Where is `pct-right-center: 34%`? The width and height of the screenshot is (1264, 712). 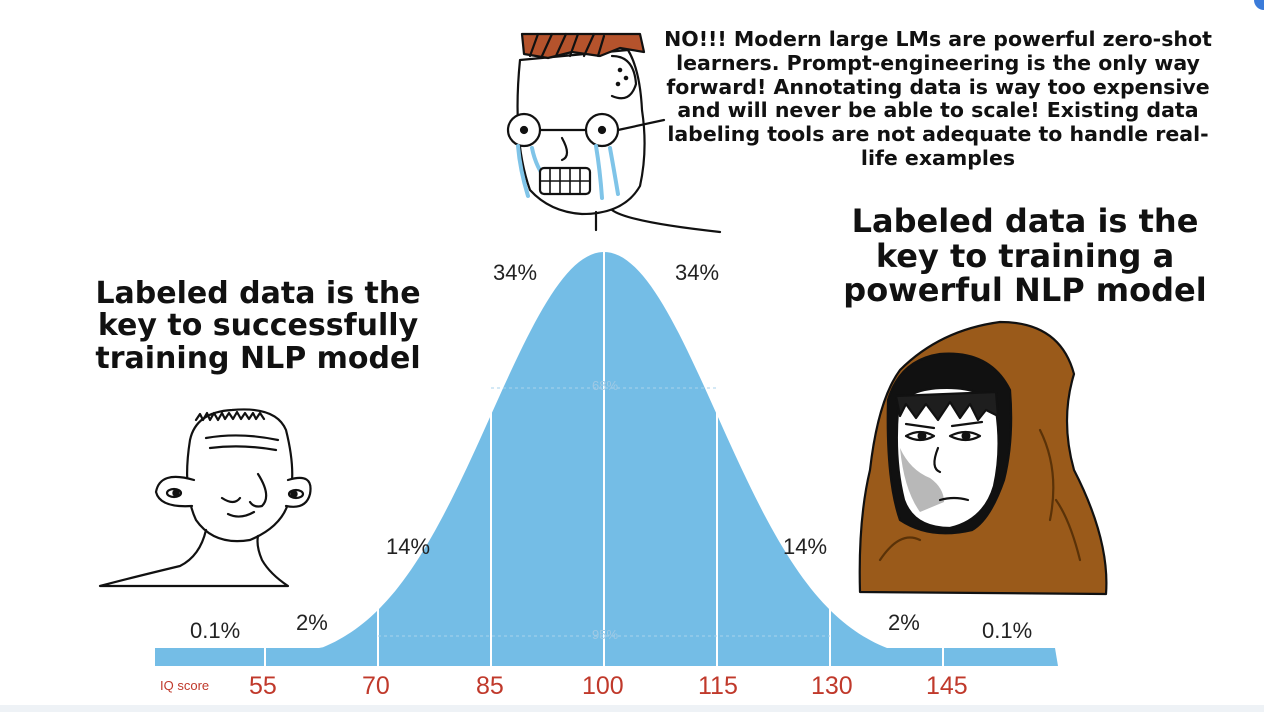 pct-right-center: 34% is located at coordinates (697, 272).